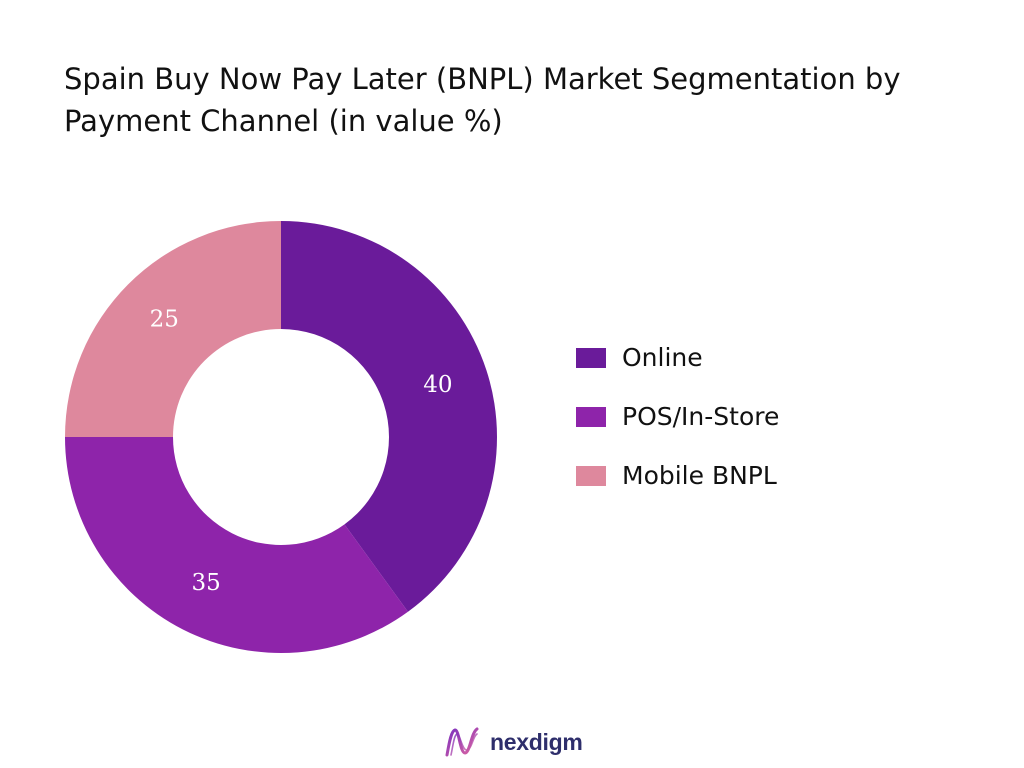  Describe the element at coordinates (536, 741) in the screenshot. I see `brand-name: nexdigm` at that location.